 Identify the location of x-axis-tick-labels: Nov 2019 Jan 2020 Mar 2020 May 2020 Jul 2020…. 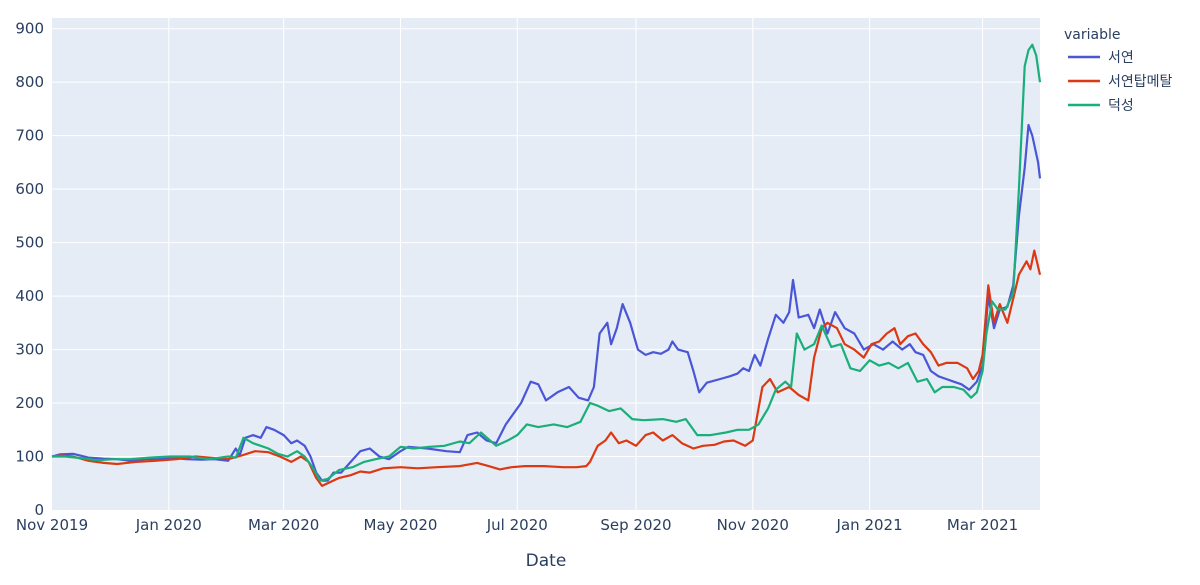
(517, 525).